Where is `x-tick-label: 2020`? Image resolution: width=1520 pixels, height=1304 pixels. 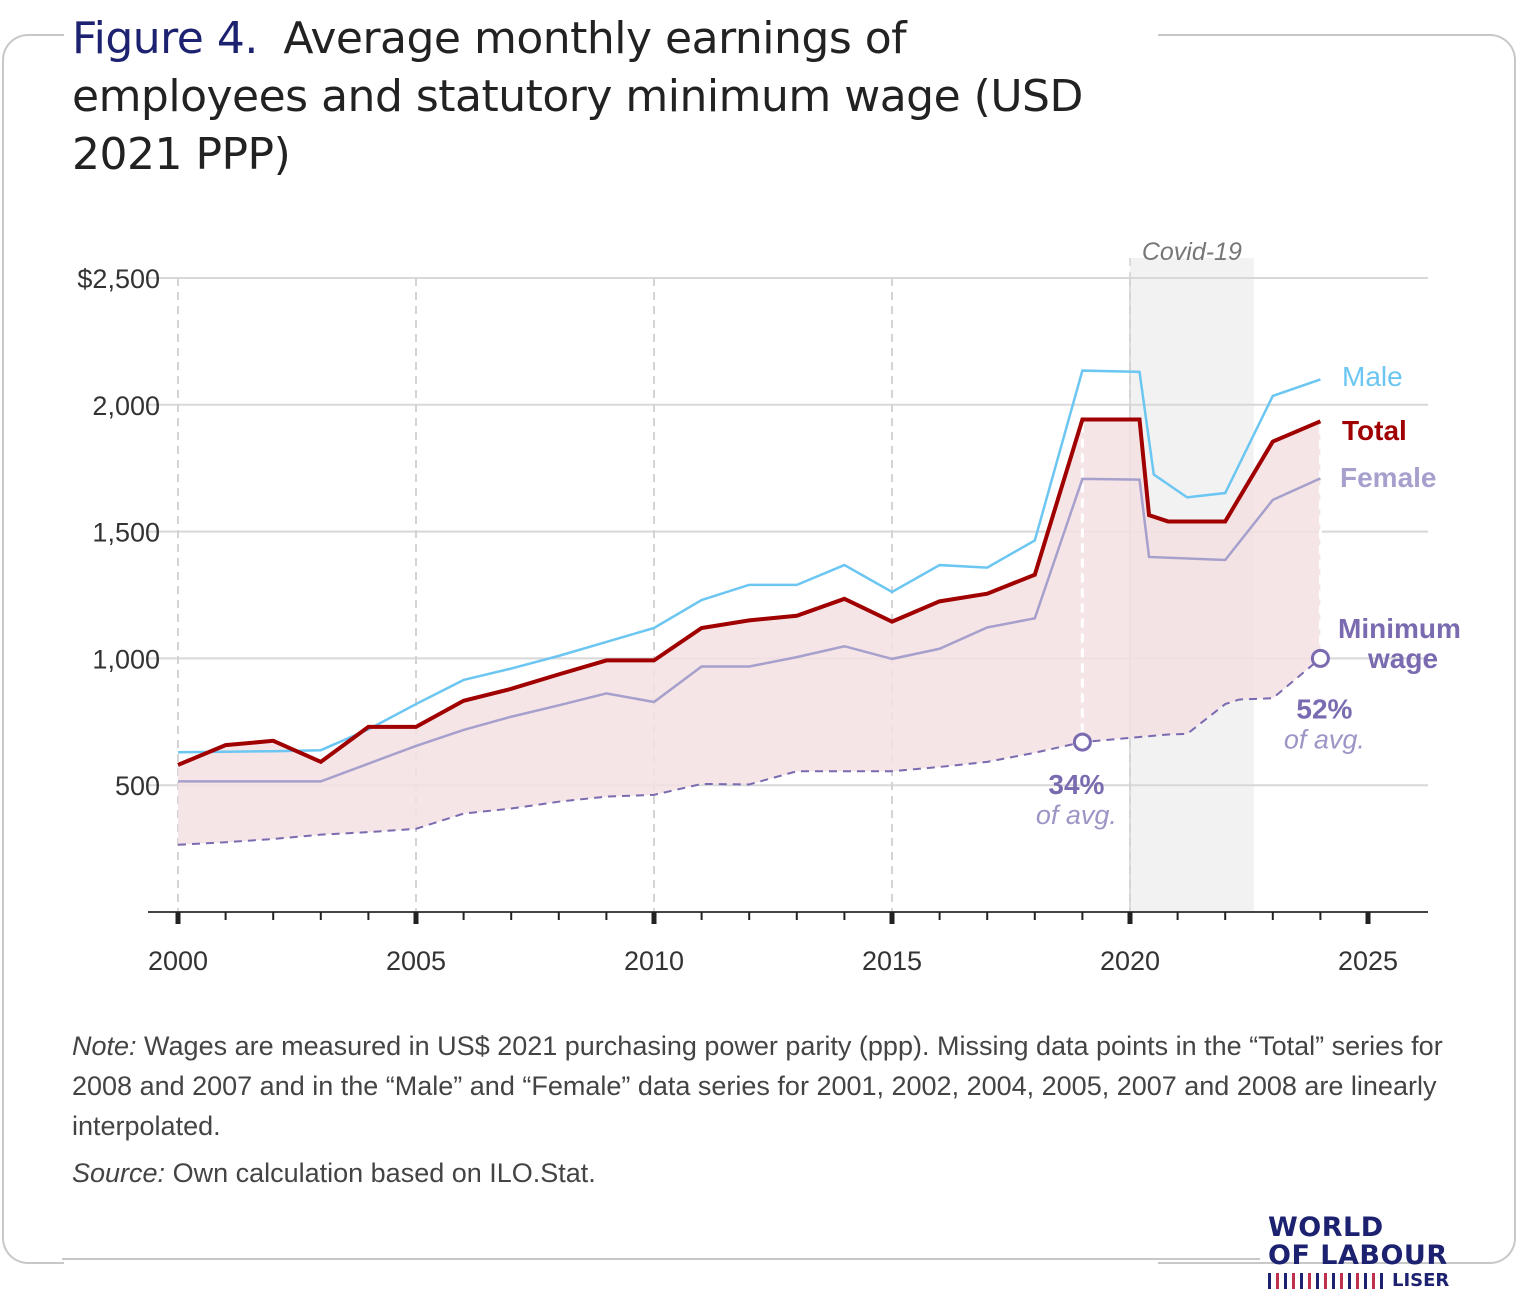
x-tick-label: 2020 is located at coordinates (1130, 961).